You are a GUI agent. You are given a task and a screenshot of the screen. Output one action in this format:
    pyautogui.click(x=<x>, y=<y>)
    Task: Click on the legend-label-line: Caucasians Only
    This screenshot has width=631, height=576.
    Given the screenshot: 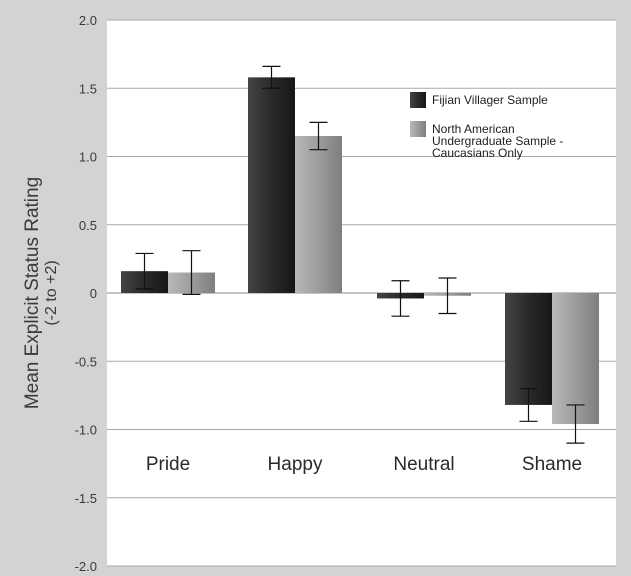 What is the action you would take?
    pyautogui.click(x=477, y=153)
    